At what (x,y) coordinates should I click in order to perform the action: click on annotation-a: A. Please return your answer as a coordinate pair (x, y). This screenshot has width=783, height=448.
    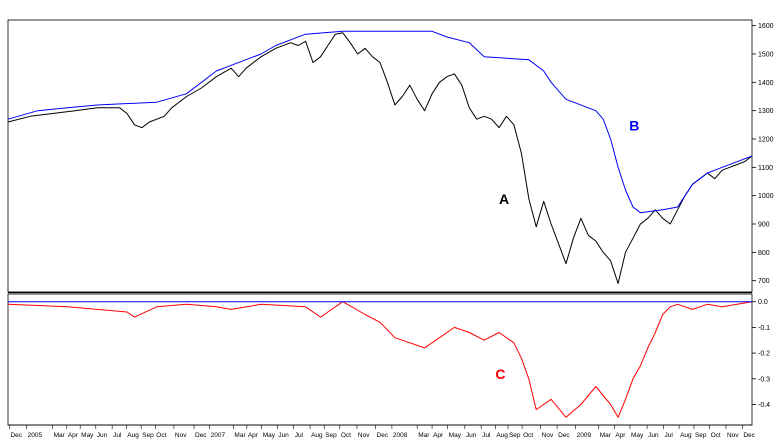
    Looking at the image, I should click on (504, 199).